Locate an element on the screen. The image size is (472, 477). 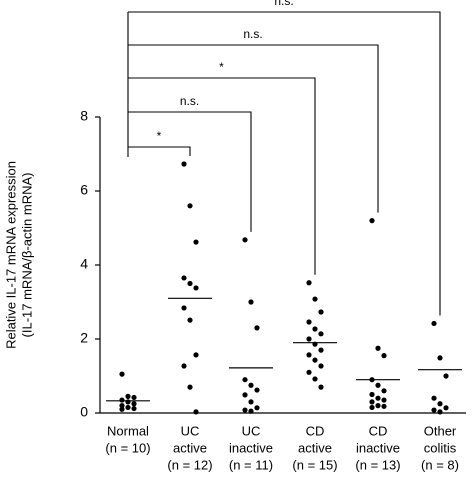
y-axis-label: (IL-17 mRNA/β-actin mRNA) is located at coordinates (26, 255).